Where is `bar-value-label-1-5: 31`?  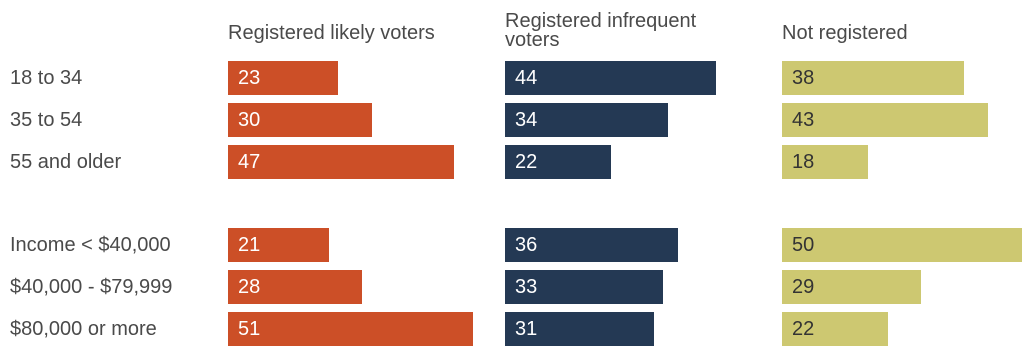
bar-value-label-1-5: 31 is located at coordinates (526, 329).